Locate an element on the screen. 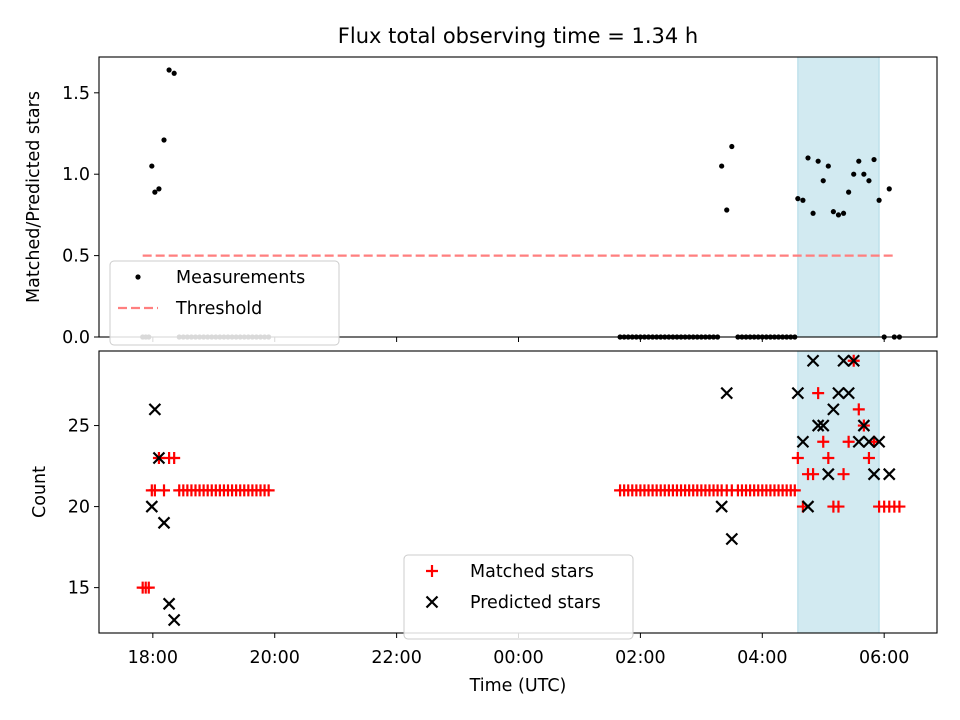 This screenshot has width=960, height=720. x-tick-label: 06:00 is located at coordinates (884, 658).